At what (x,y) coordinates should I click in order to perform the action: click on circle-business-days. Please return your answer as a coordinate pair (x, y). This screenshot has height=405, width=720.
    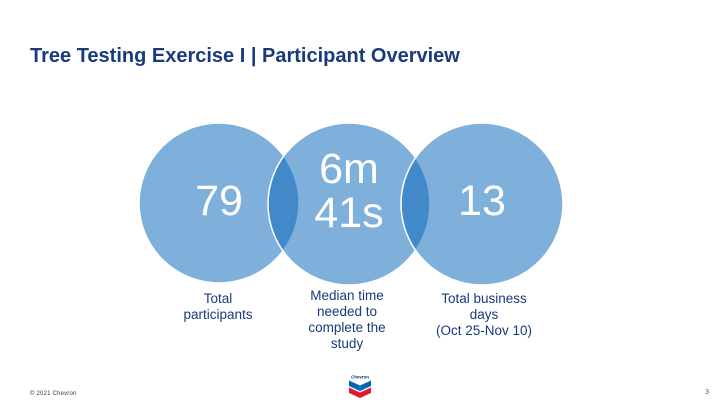
    Looking at the image, I should click on (482, 204).